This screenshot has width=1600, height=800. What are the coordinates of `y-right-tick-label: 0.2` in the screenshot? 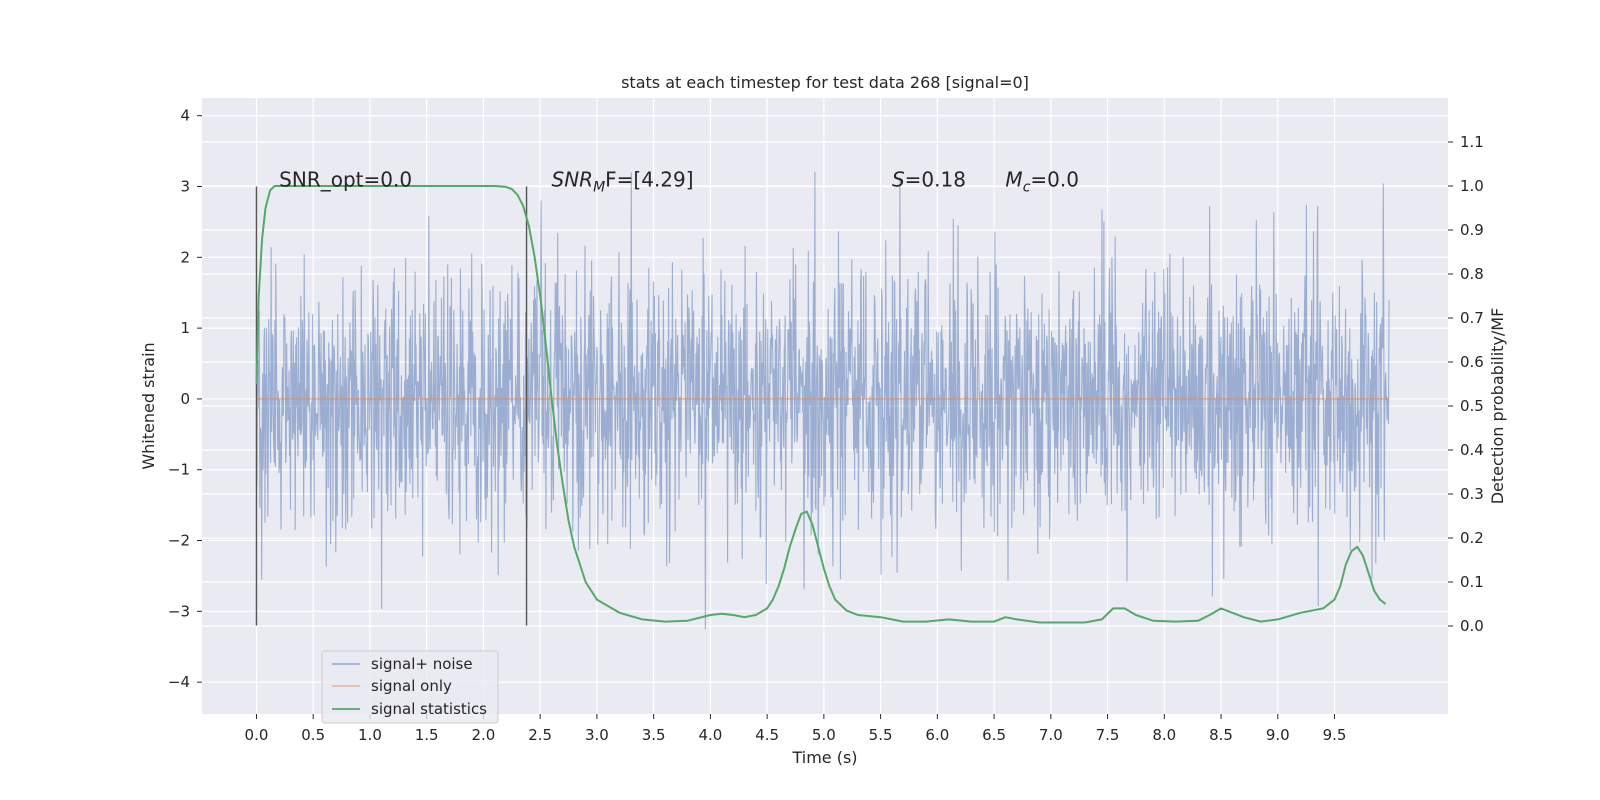 It's located at (1472, 538).